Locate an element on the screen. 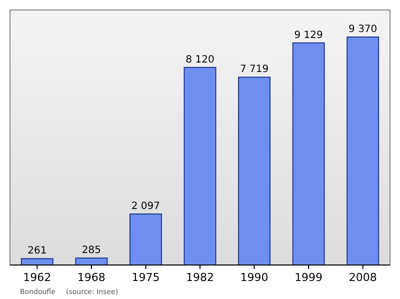 This screenshot has width=400, height=299. x-tick-label: 2008 is located at coordinates (362, 277).